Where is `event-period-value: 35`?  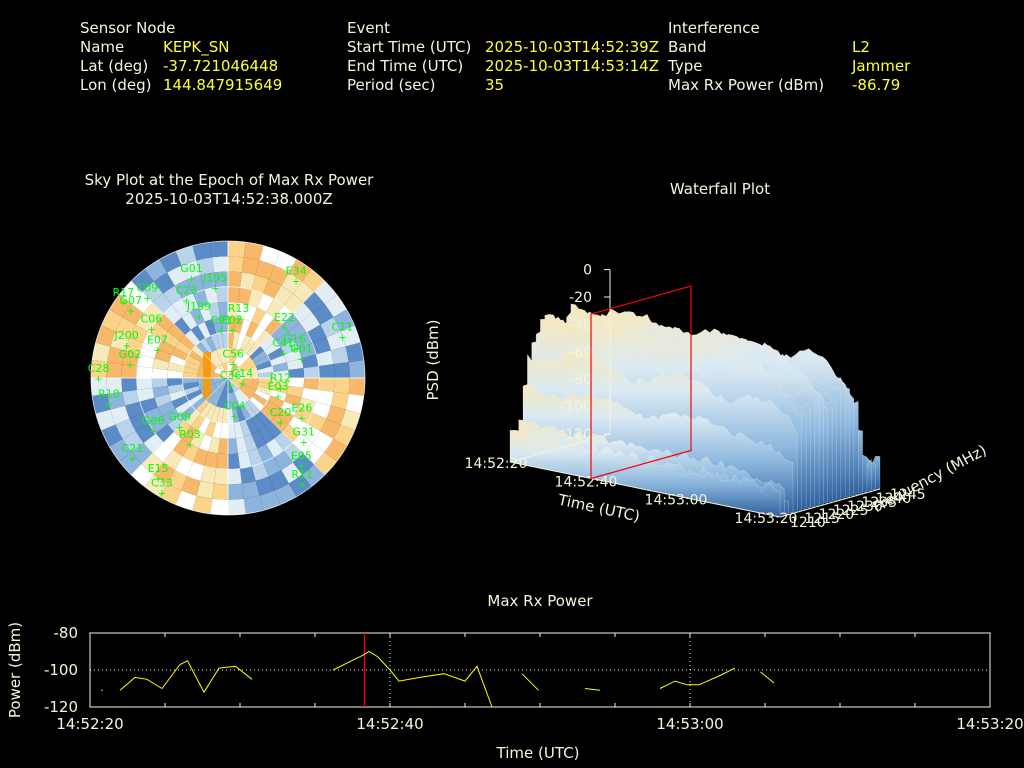 event-period-value: 35 is located at coordinates (495, 85).